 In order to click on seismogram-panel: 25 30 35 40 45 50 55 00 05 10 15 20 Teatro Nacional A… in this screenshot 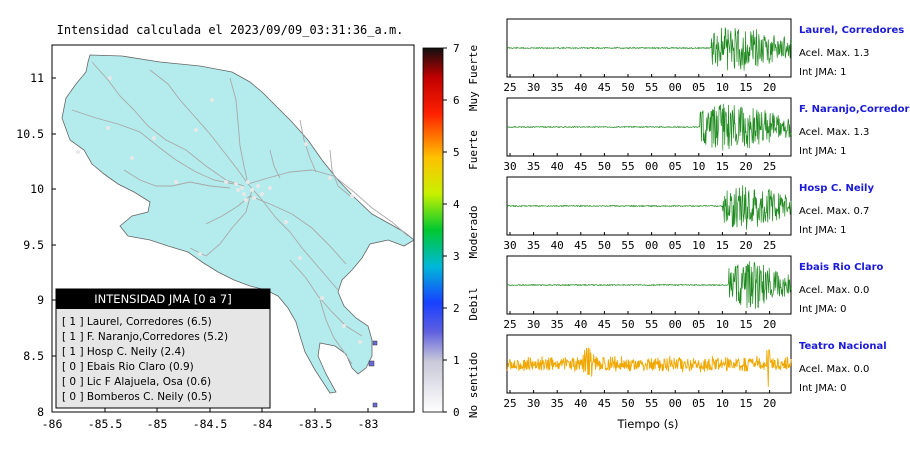, I will do `click(695, 372)`.